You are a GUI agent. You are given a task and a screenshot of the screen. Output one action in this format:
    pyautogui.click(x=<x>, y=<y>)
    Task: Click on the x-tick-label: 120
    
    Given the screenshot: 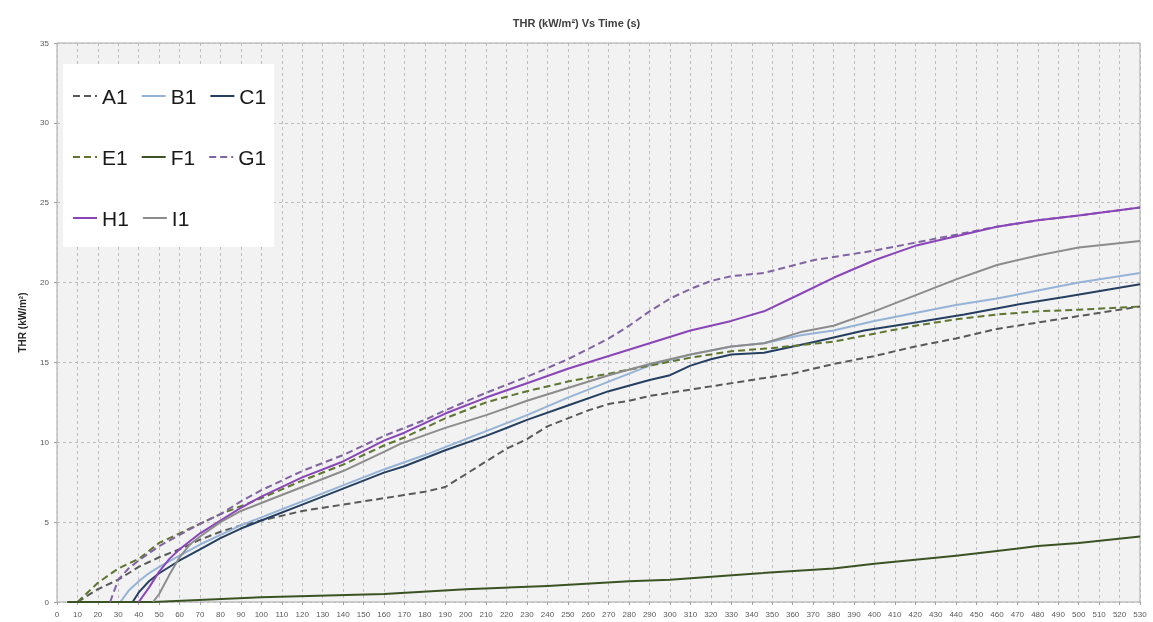 What is the action you would take?
    pyautogui.click(x=302, y=614)
    